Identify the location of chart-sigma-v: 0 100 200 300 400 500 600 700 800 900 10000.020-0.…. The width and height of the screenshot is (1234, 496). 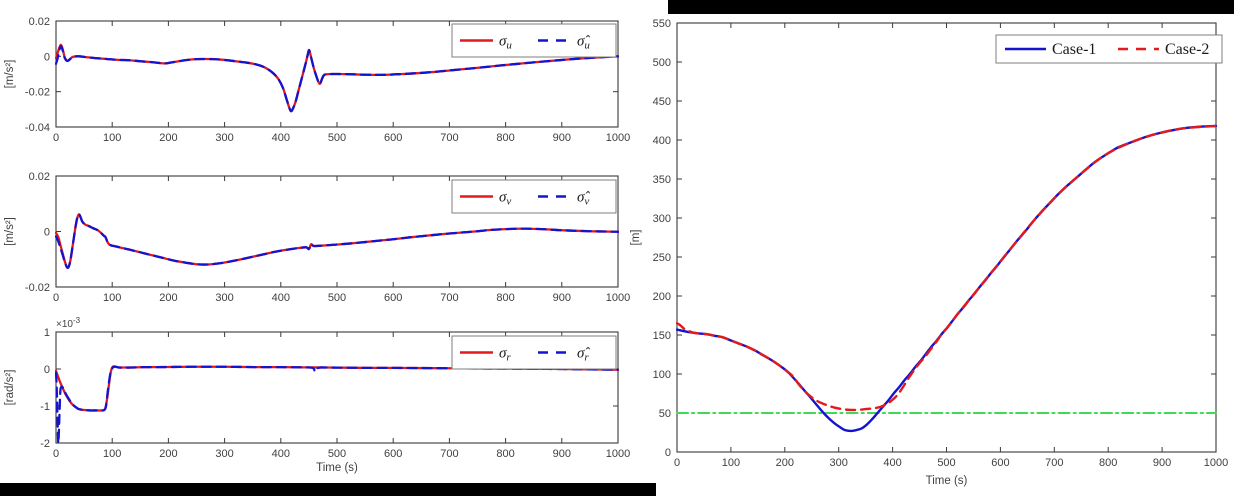
(317, 237).